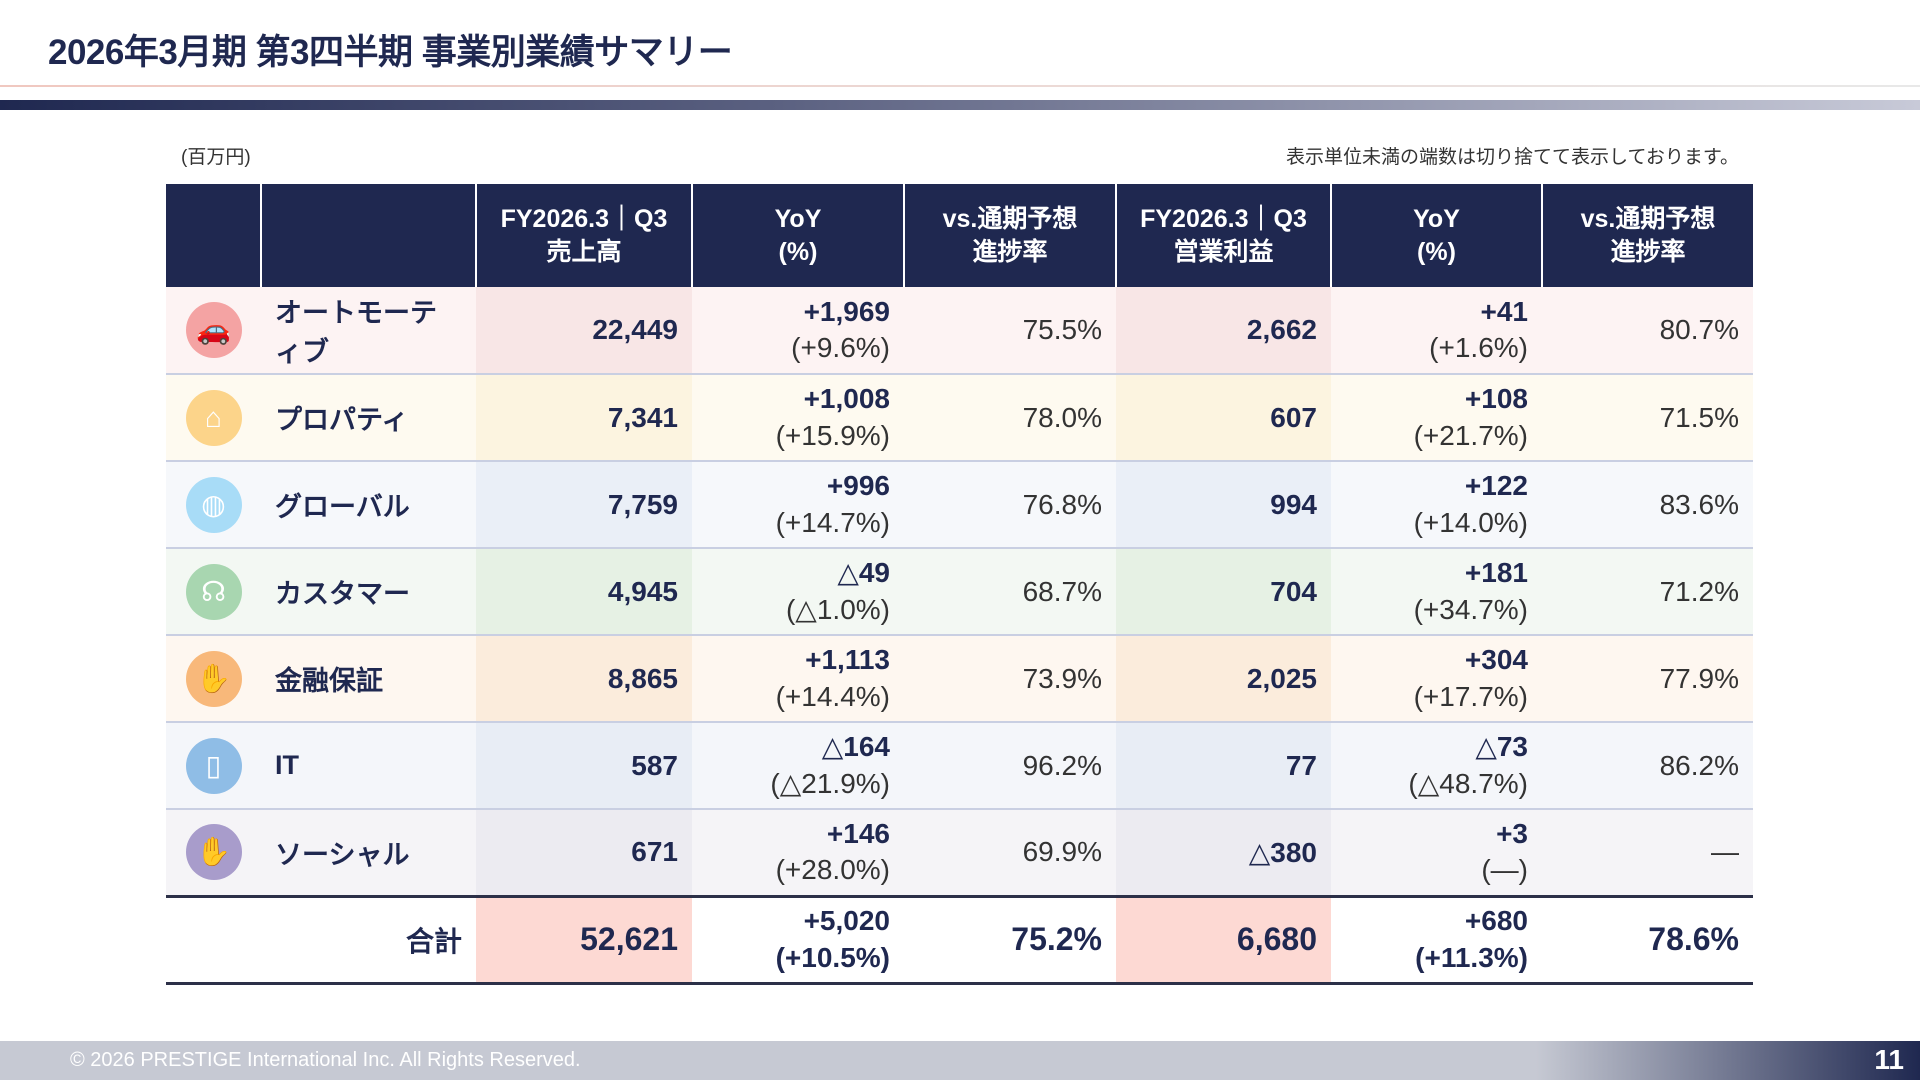  Describe the element at coordinates (1504, 870) in the screenshot. I see `op-yoy-percent: (—)` at that location.